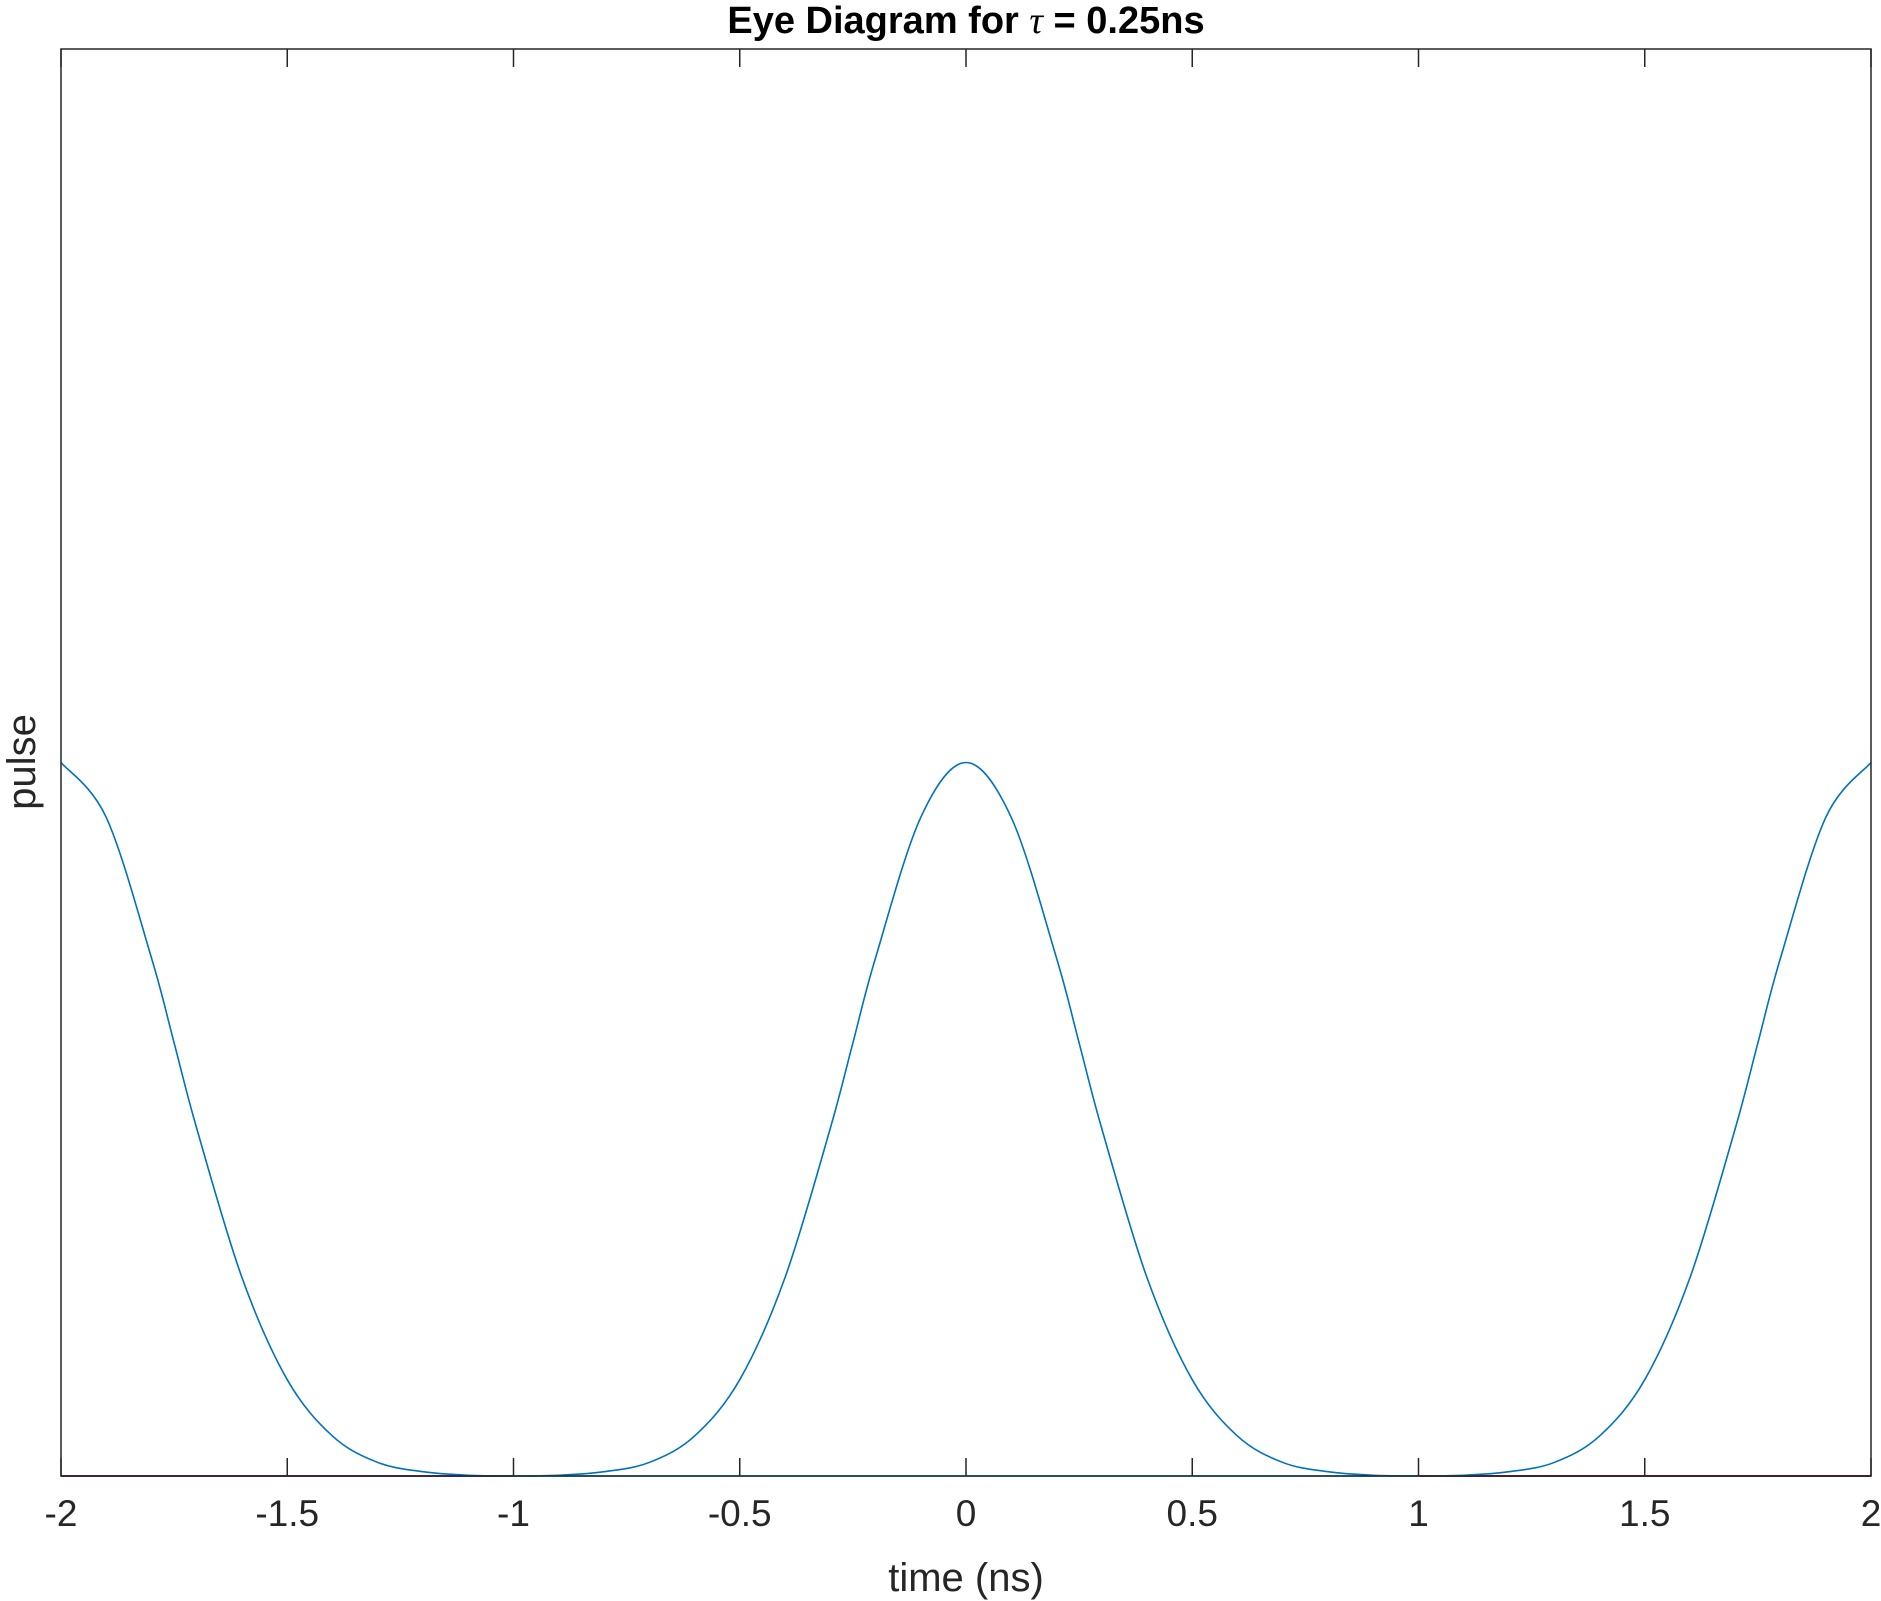  I want to click on x-tick-label: -1.5, so click(287, 1513).